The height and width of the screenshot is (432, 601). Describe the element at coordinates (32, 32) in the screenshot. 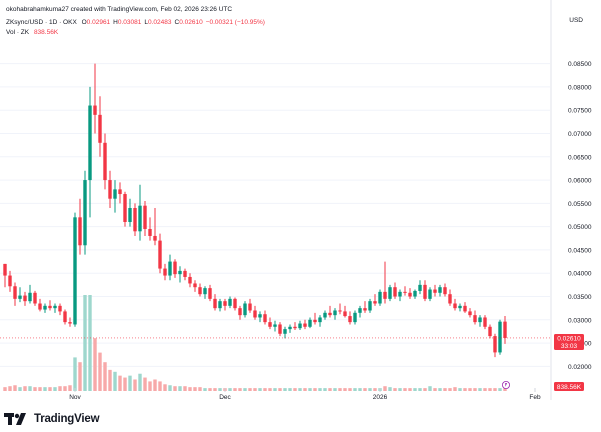

I see `volume-legend: Vol · ZK 838.56K` at that location.